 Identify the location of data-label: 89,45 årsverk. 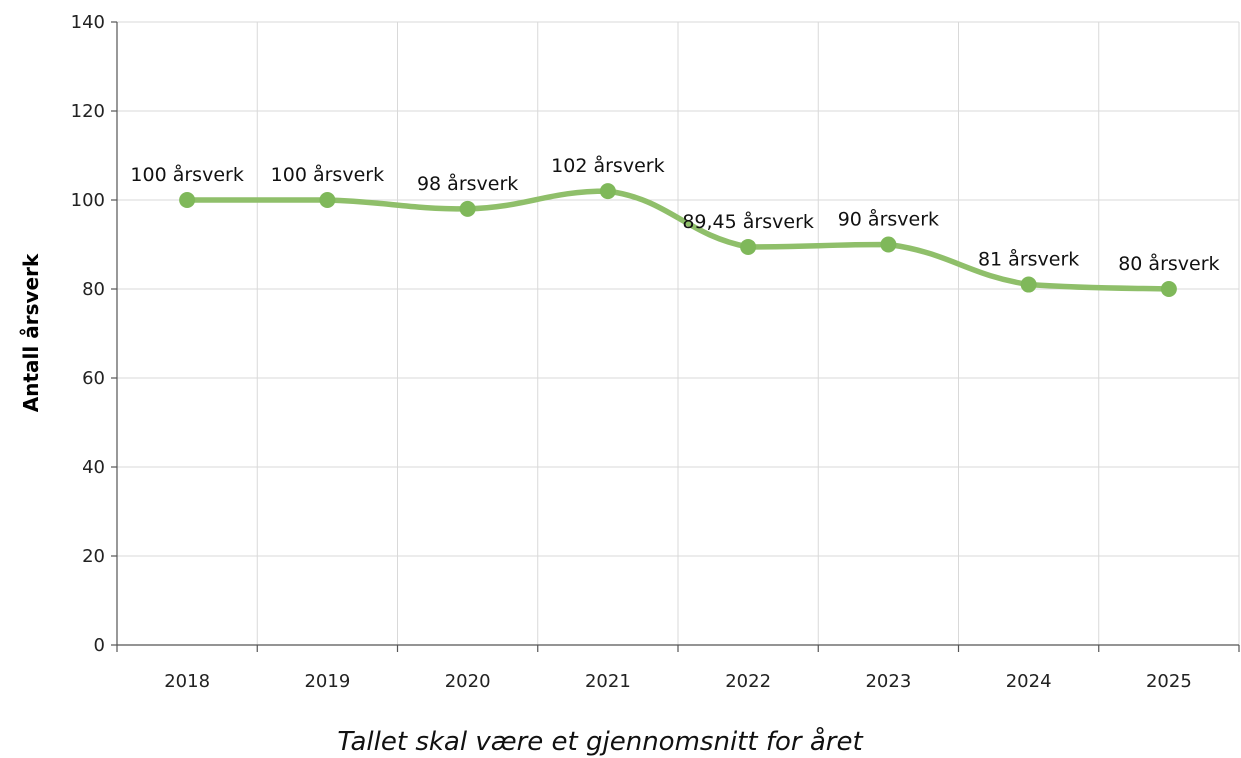
(748, 221).